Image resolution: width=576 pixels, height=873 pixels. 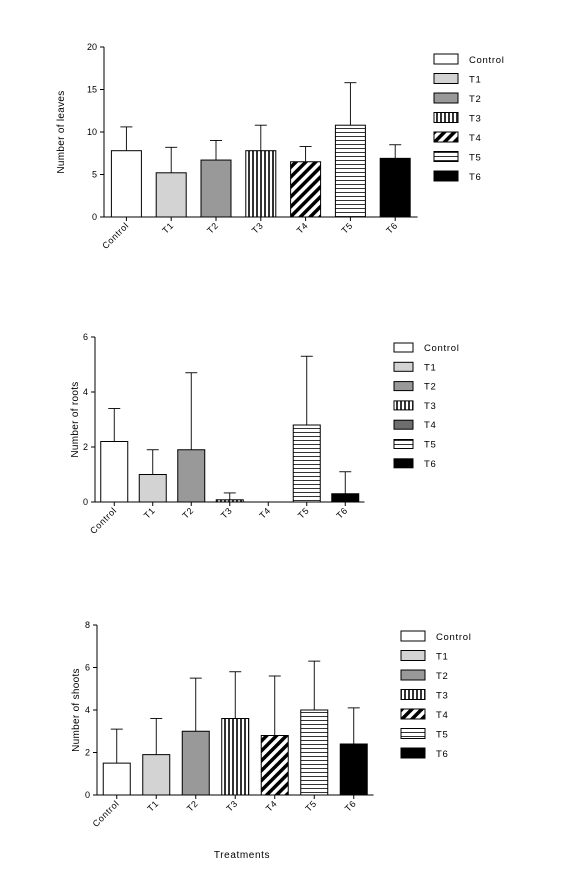 I want to click on x-axis-title: Treatments, so click(x=242, y=855).